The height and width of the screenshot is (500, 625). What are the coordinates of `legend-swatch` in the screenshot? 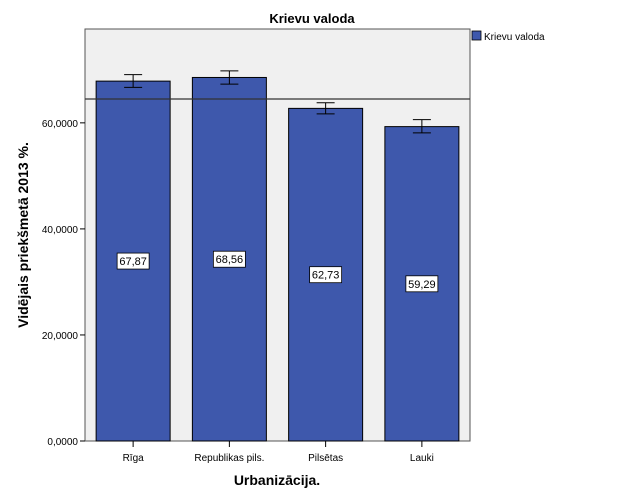 It's located at (476, 35).